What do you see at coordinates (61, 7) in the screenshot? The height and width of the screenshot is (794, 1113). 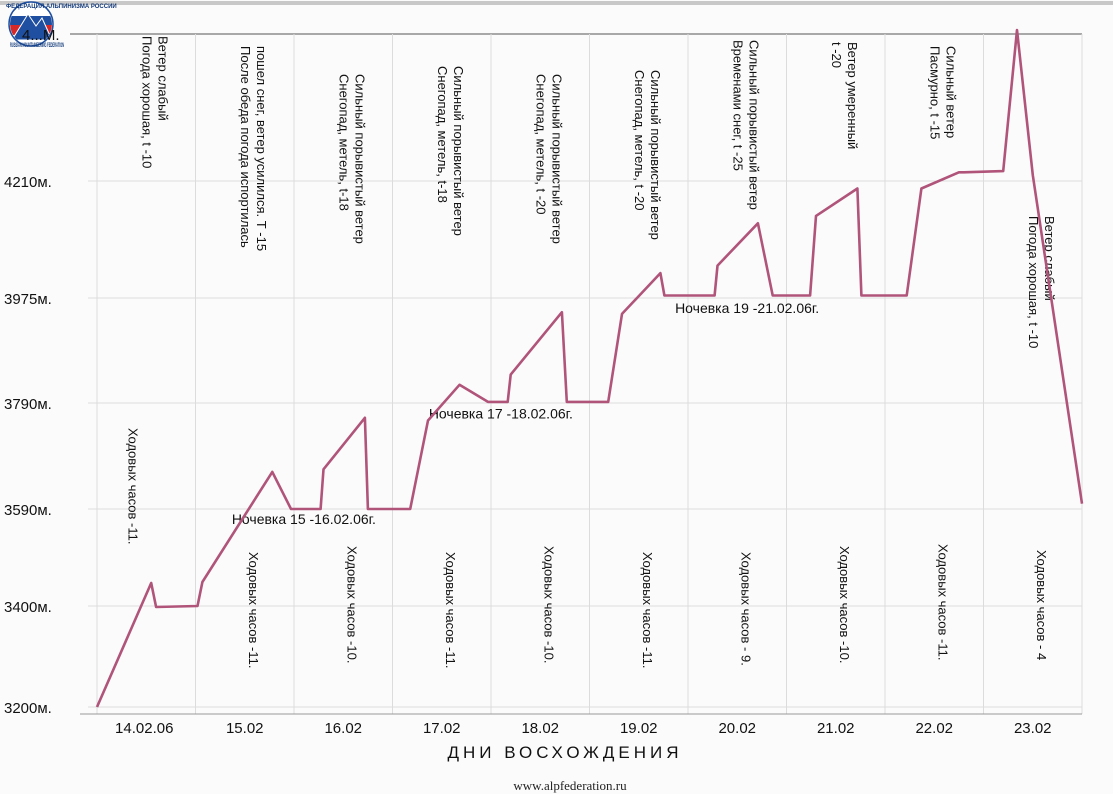 I see `logo-arc-text: ФЕДЕРАЦИЯ АЛЬПИНИЗМА РОССИИ` at bounding box center [61, 7].